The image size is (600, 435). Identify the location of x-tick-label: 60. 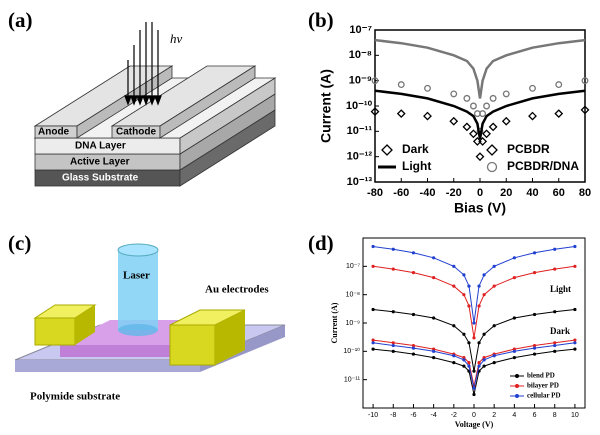
(559, 193).